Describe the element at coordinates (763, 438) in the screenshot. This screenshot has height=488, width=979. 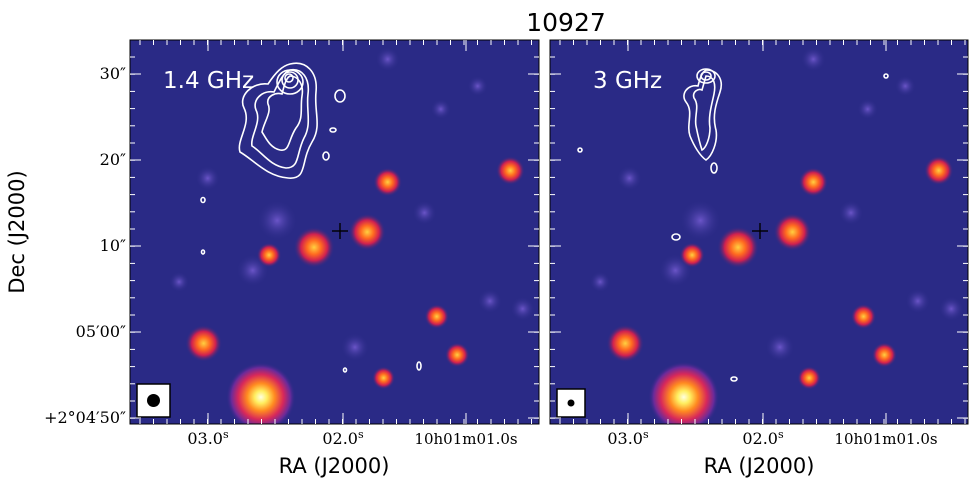
I see `x-tick-label-020-p2: 02.0s` at that location.